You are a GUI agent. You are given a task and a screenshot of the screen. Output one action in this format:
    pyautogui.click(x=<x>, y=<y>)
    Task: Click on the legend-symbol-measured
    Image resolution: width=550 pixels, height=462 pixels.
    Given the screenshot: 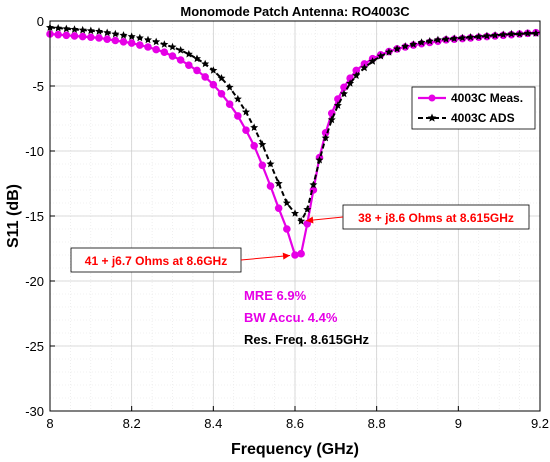 What is the action you would take?
    pyautogui.click(x=432, y=98)
    